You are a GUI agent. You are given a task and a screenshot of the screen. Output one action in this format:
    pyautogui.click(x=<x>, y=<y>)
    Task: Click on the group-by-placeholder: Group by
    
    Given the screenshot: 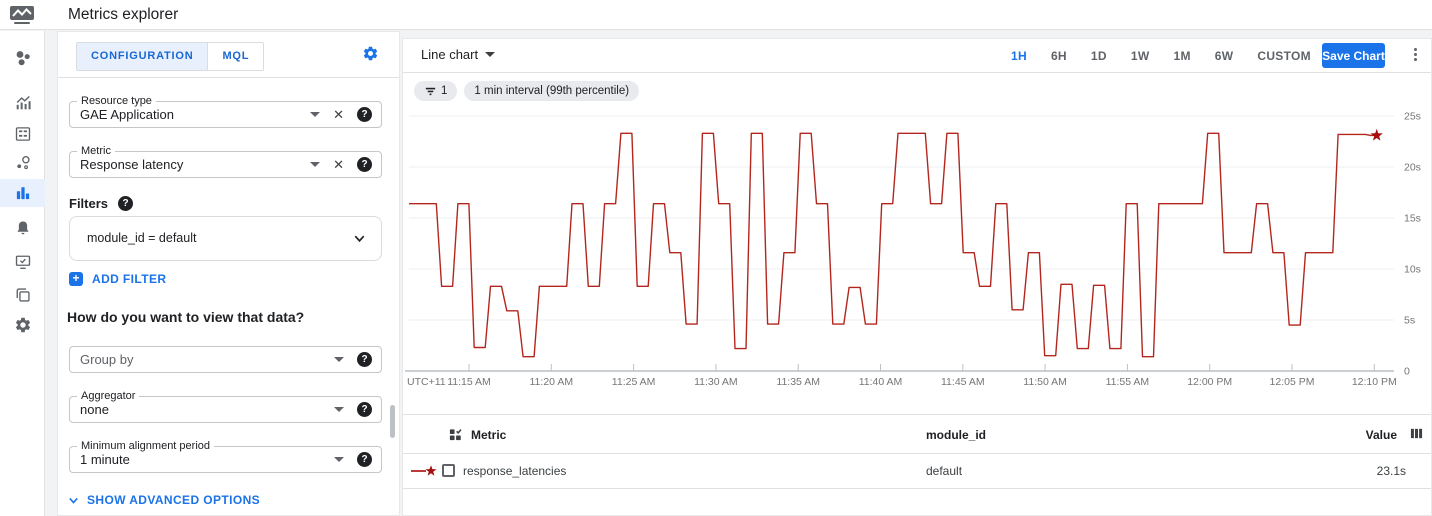 What is the action you would take?
    pyautogui.click(x=107, y=359)
    